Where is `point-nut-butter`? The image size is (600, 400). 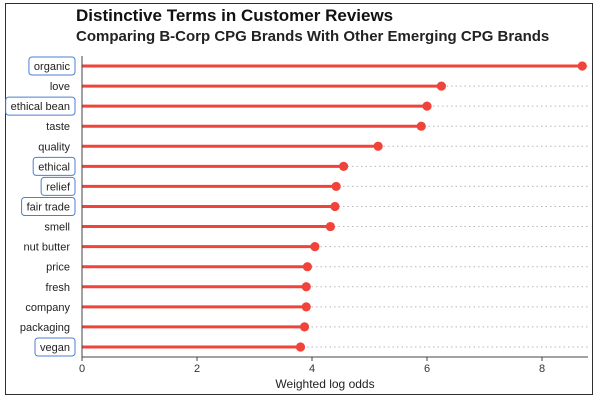 point-nut-butter is located at coordinates (315, 247).